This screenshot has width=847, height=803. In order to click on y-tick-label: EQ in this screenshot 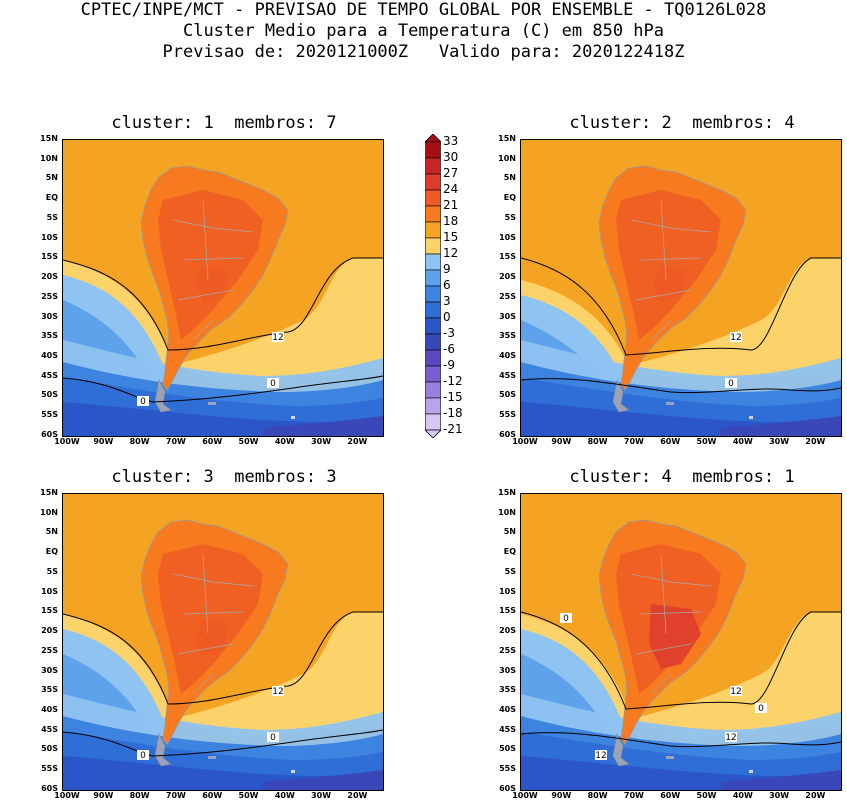, I will do `click(51, 552)`.